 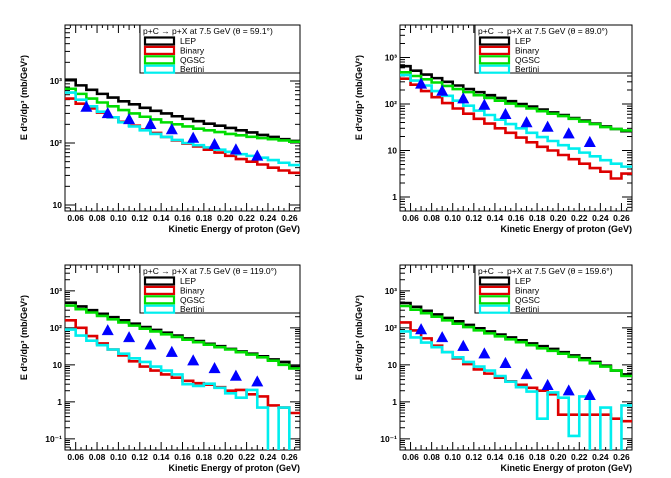 What do you see at coordinates (388, 439) in the screenshot?
I see `y-tick-label: 10⁻¹` at bounding box center [388, 439].